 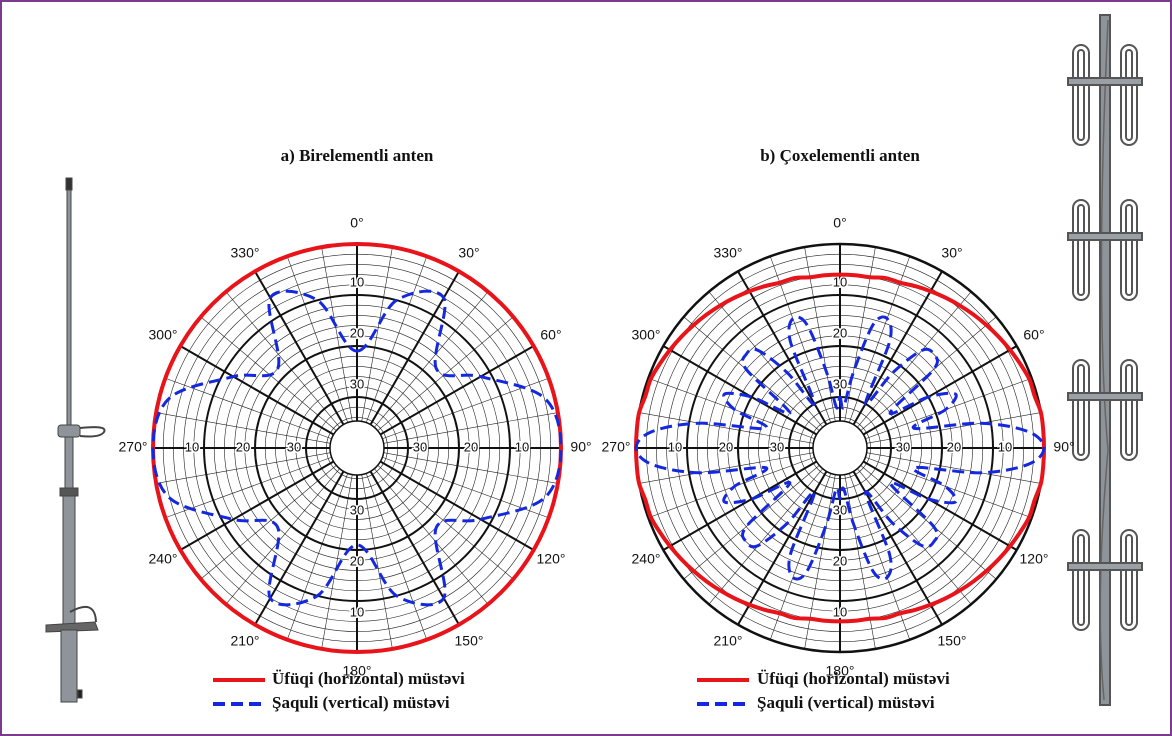 I want to click on chart-title: b) Çoxelementli anten, so click(x=840, y=155).